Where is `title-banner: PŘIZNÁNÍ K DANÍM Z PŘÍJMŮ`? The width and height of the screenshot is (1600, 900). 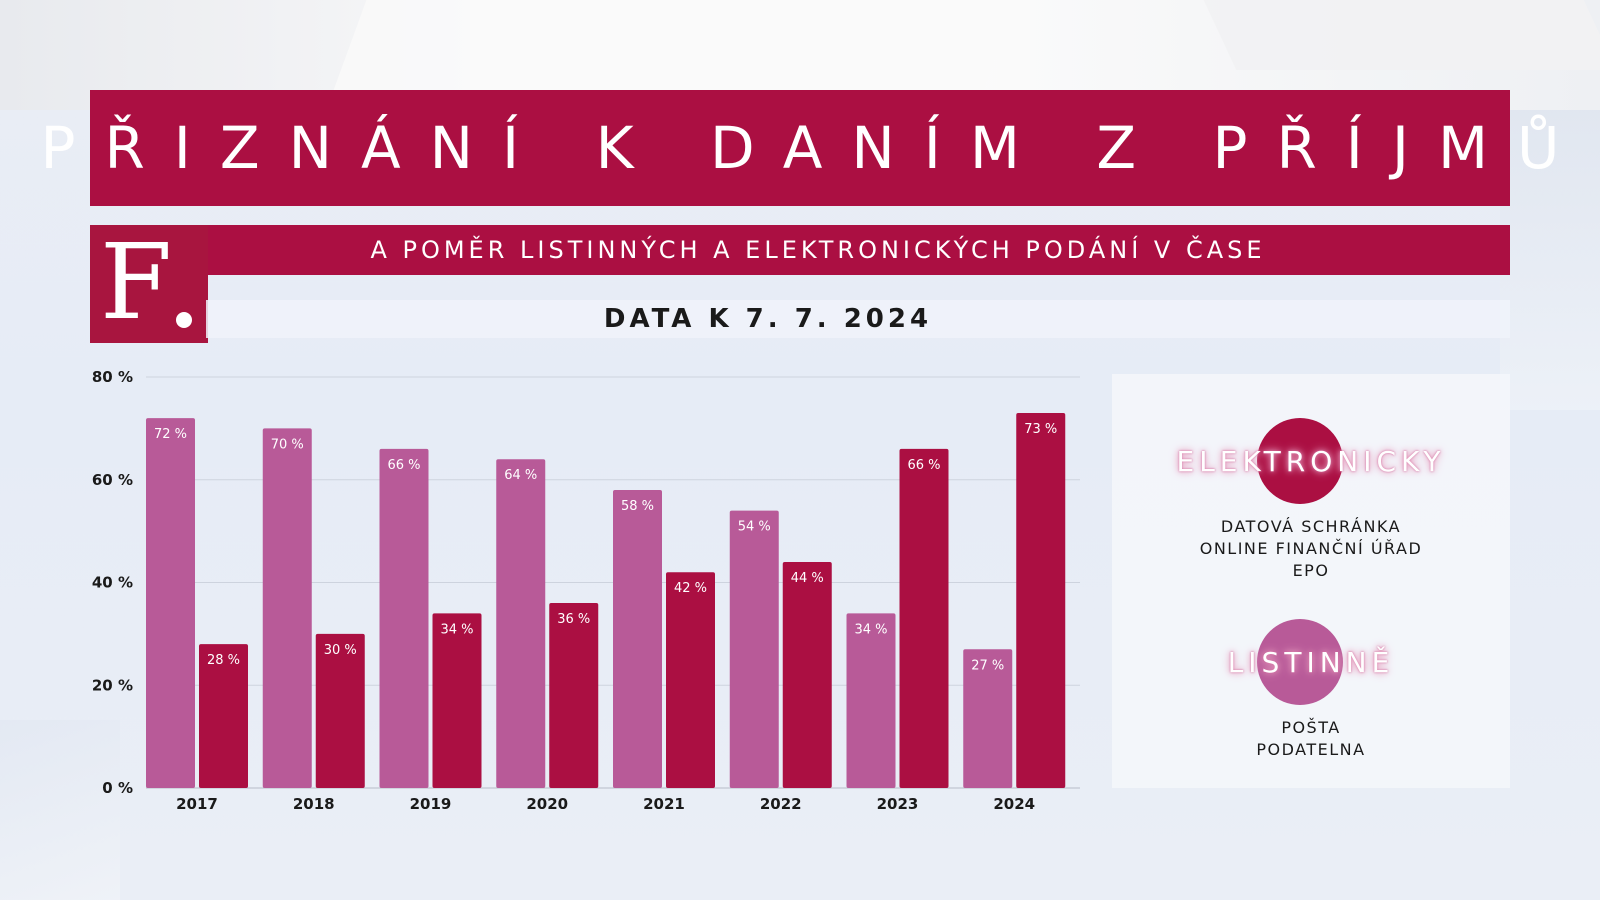
title-banner: PŘIZNÁNÍ K DANÍM Z PŘÍJMŮ is located at coordinates (800, 148).